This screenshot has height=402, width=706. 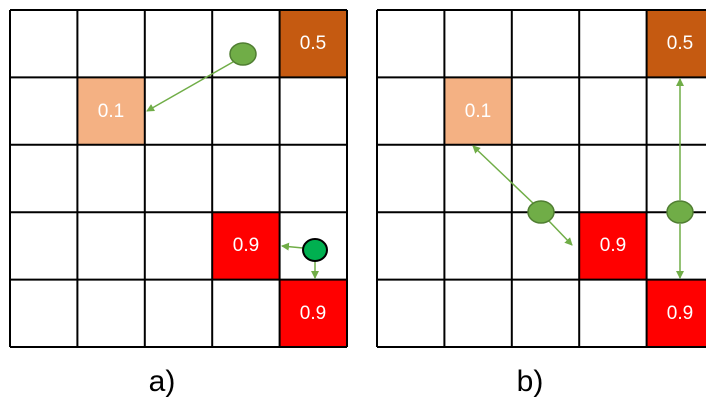 What do you see at coordinates (530, 381) in the screenshot?
I see `caption: b)` at bounding box center [530, 381].